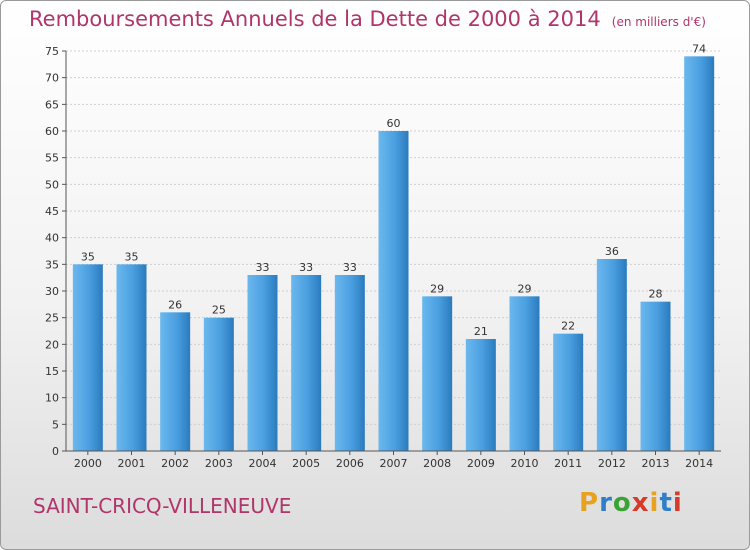 This screenshot has width=750, height=550. What do you see at coordinates (52, 104) in the screenshot?
I see `y-tick-label: 65` at bounding box center [52, 104].